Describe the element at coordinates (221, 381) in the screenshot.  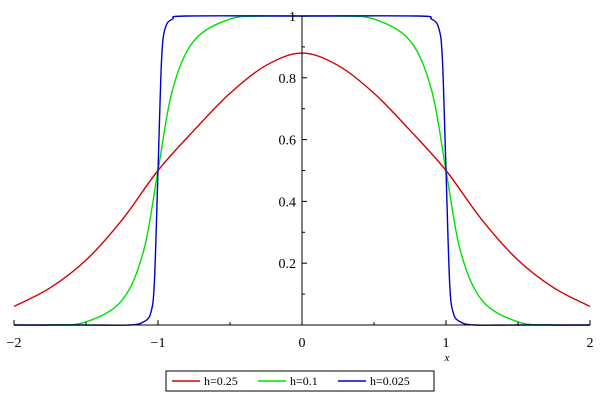
I see `legend-label: h=0.25` at that location.